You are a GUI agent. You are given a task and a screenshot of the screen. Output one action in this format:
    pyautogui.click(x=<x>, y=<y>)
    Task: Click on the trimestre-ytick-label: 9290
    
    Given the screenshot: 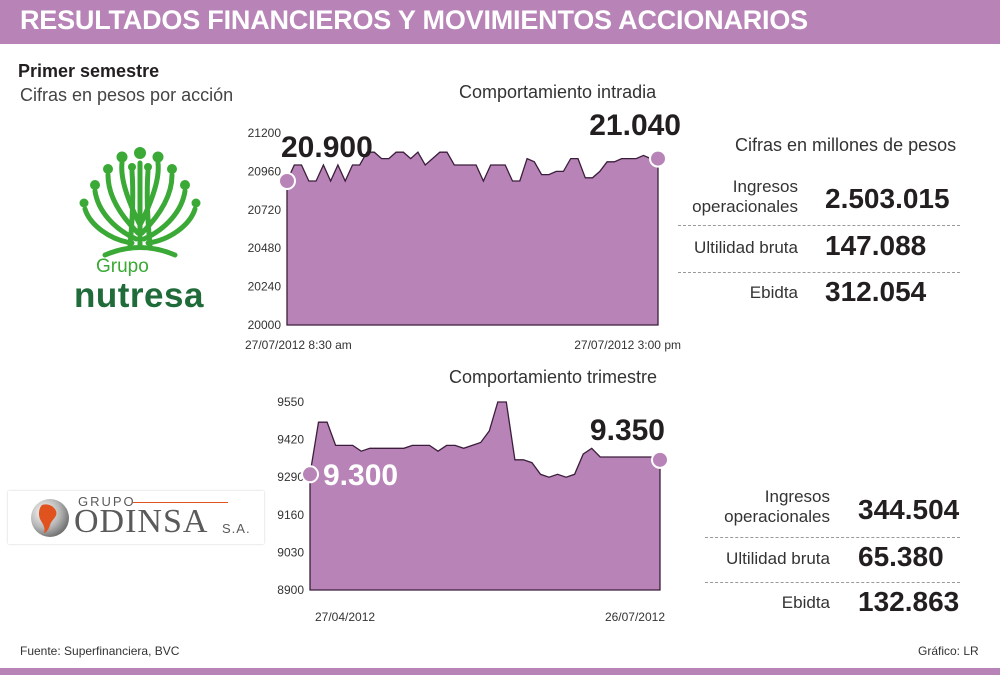 What is the action you would take?
    pyautogui.click(x=290, y=477)
    